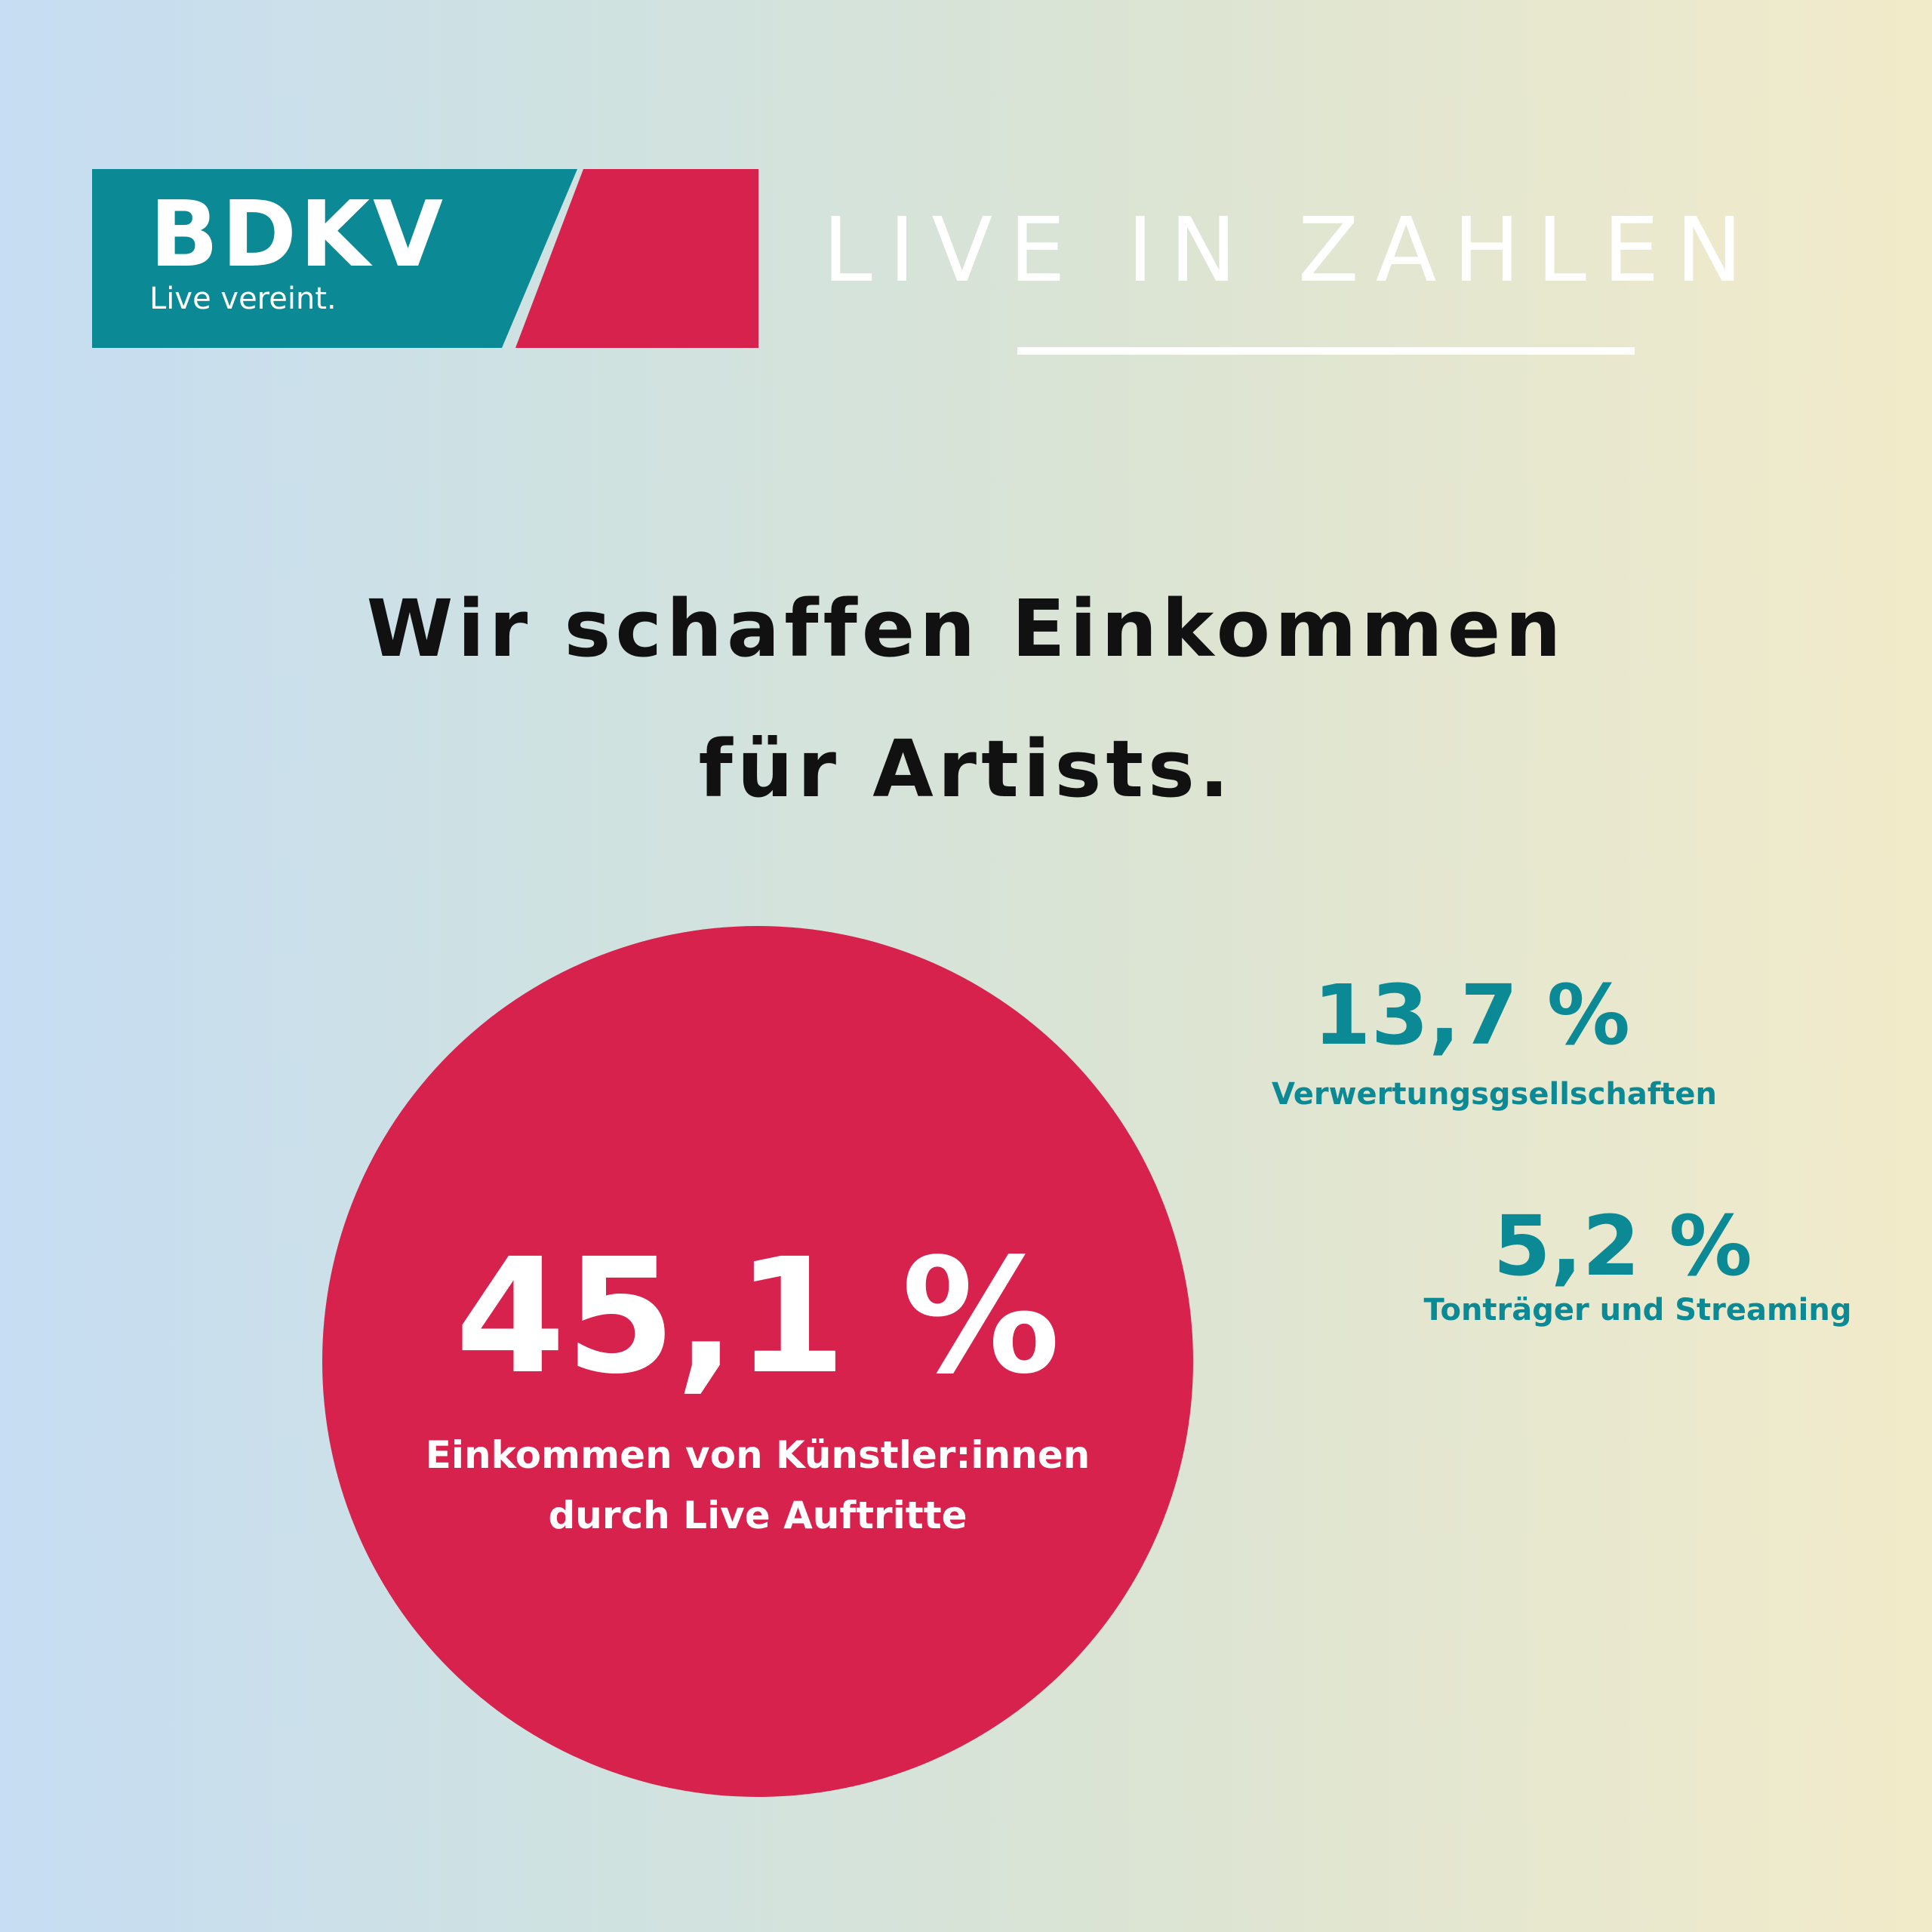 The image size is (1932, 1932). I want to click on page-title: Wir schaffen Einkommen für Artists., so click(966, 698).